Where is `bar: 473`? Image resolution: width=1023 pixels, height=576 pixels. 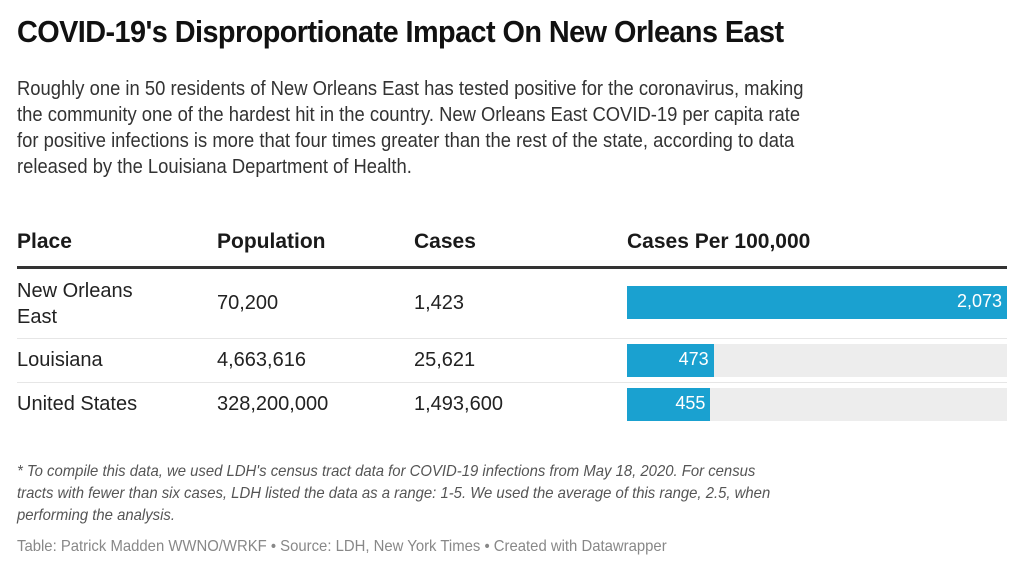 bar: 473 is located at coordinates (670, 360).